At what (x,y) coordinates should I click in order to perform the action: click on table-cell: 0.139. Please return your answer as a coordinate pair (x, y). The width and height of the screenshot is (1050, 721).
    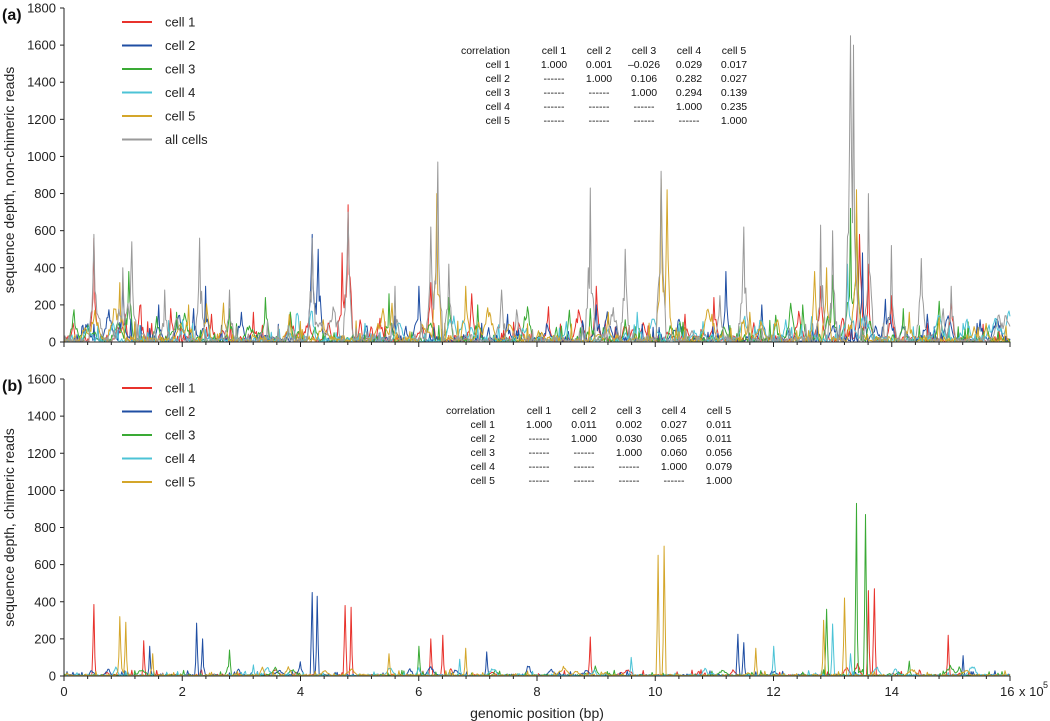
    Looking at the image, I should click on (734, 93).